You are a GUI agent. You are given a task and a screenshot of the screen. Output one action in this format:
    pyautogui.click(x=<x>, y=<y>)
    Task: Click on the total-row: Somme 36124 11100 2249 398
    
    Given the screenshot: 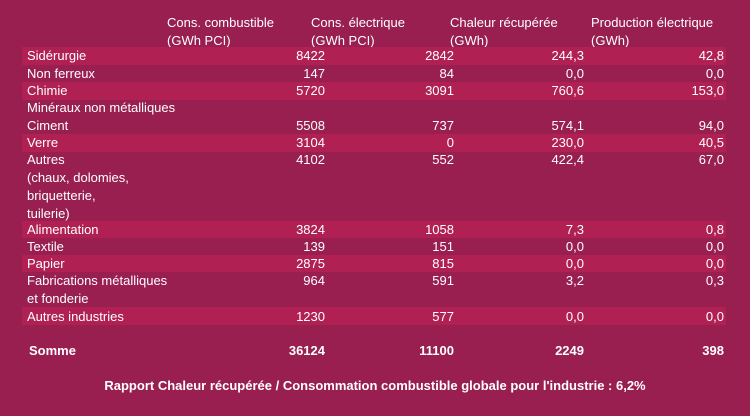 What is the action you would take?
    pyautogui.click(x=374, y=351)
    